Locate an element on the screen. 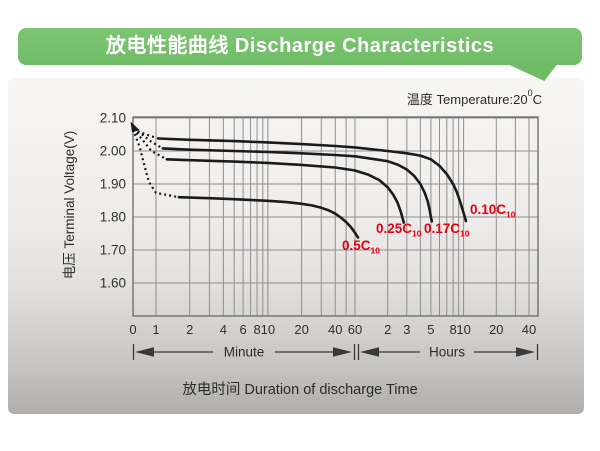 This screenshot has height=451, width=600. y-tick-label: 1.90 is located at coordinates (113, 184).